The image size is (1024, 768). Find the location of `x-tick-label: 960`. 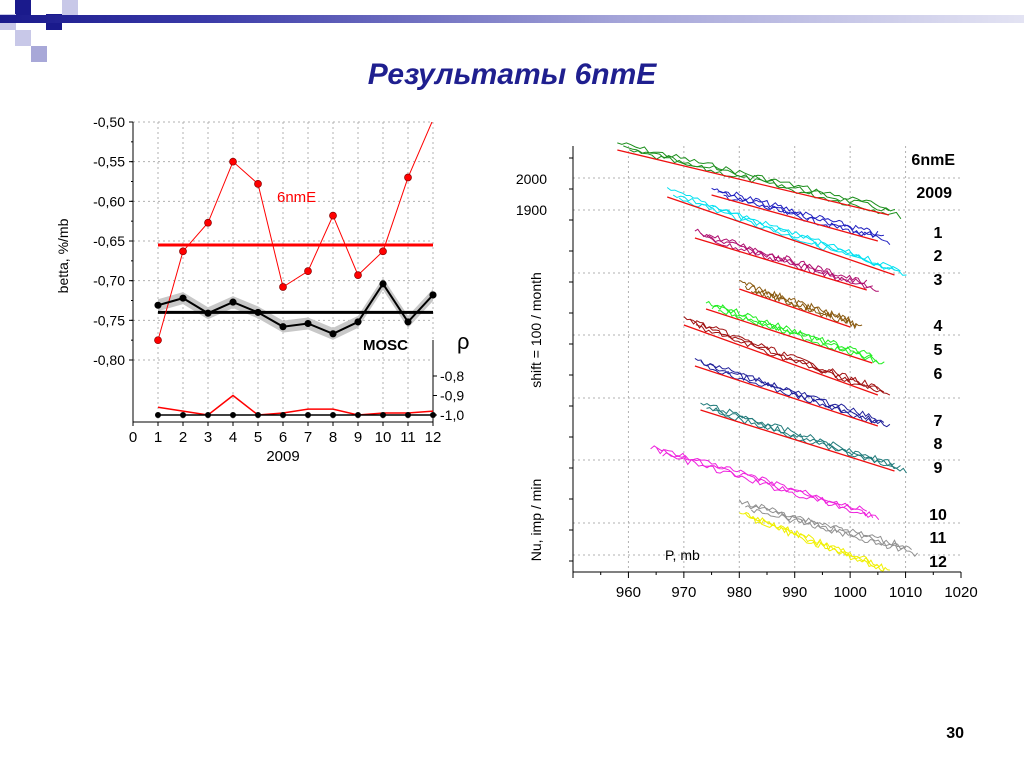

x-tick-label: 960 is located at coordinates (628, 592).